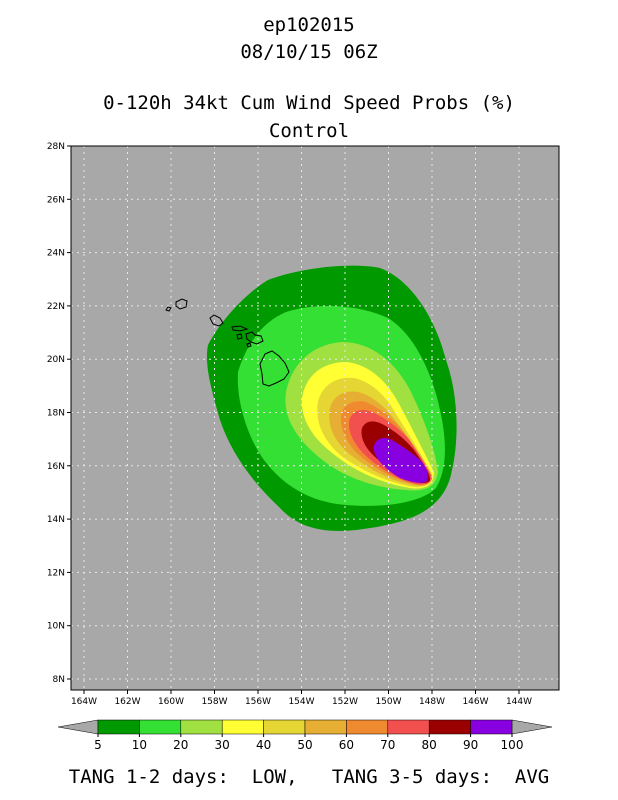  What do you see at coordinates (139, 745) in the screenshot?
I see `colorbar-label: 10` at bounding box center [139, 745].